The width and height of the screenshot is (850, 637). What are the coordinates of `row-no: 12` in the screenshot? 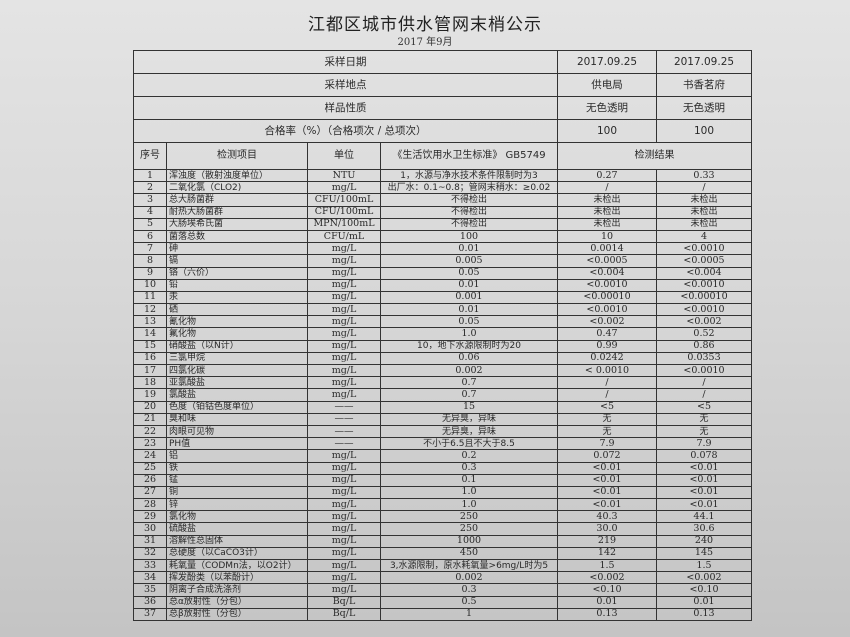 It's located at (150, 310).